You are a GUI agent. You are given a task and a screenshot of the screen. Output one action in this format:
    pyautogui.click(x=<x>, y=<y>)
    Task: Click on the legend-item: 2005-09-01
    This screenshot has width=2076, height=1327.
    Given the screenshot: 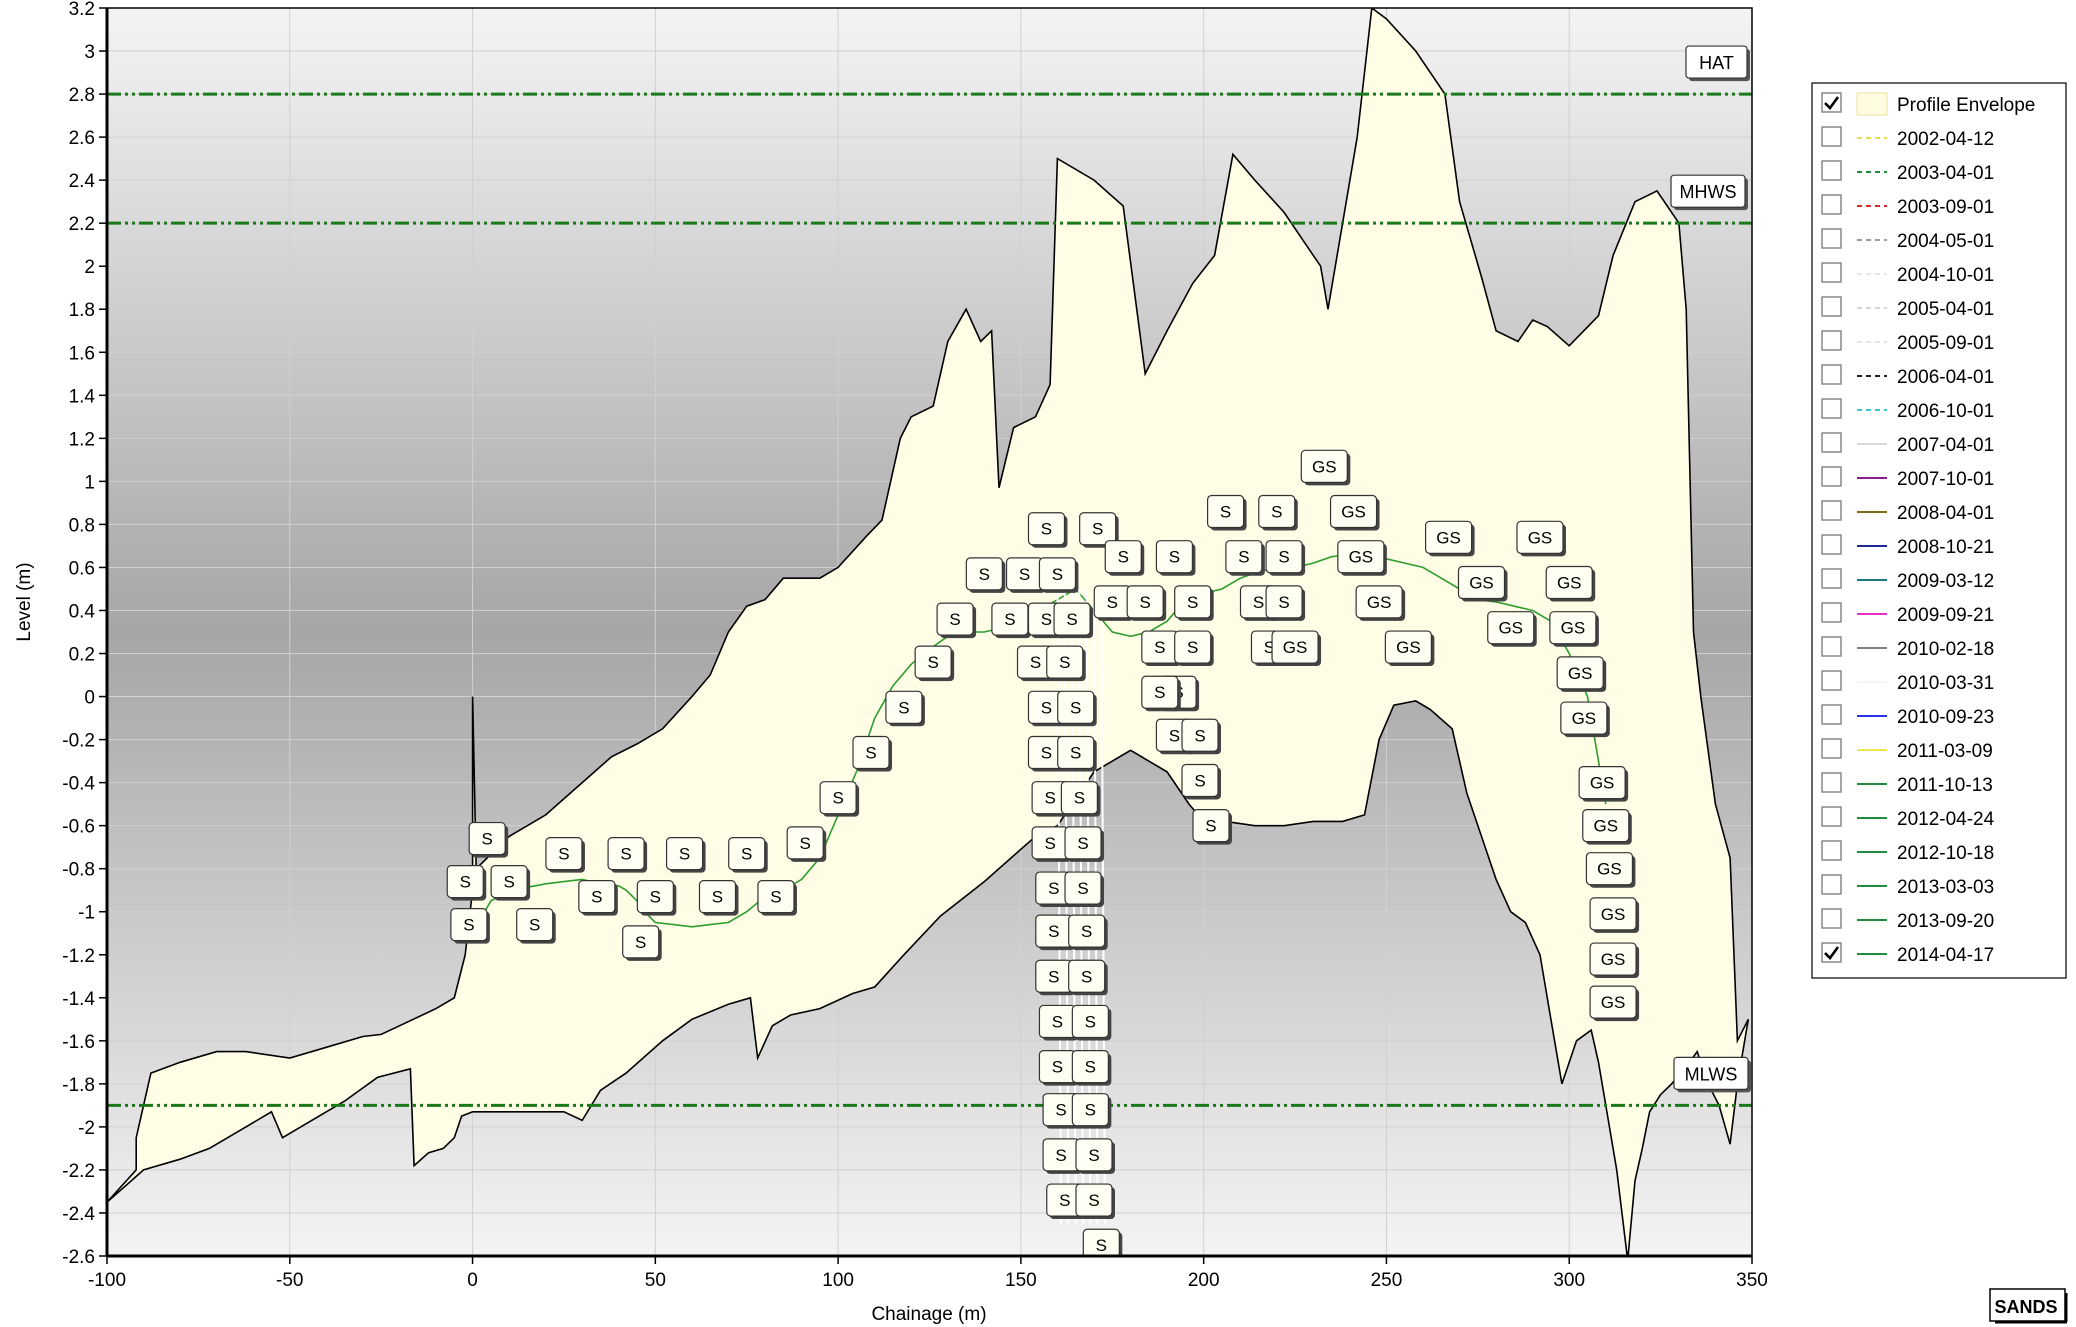 What is the action you would take?
    pyautogui.click(x=1907, y=342)
    